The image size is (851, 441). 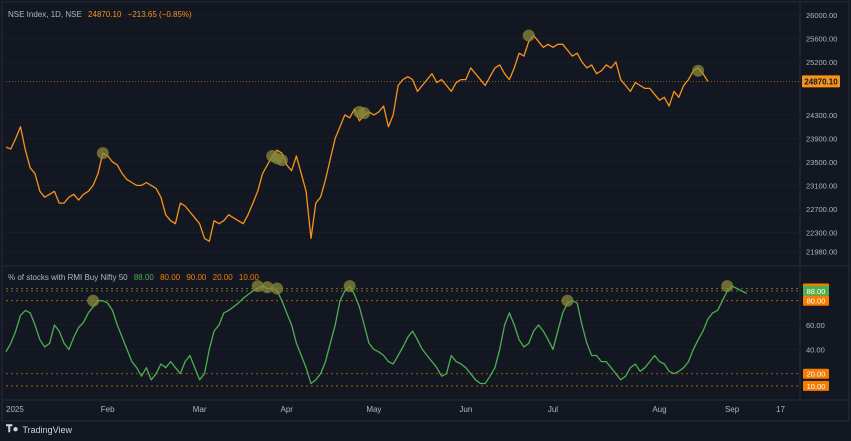 What do you see at coordinates (821, 38) in the screenshot?
I see `price-y-tick-1: 25600.00` at bounding box center [821, 38].